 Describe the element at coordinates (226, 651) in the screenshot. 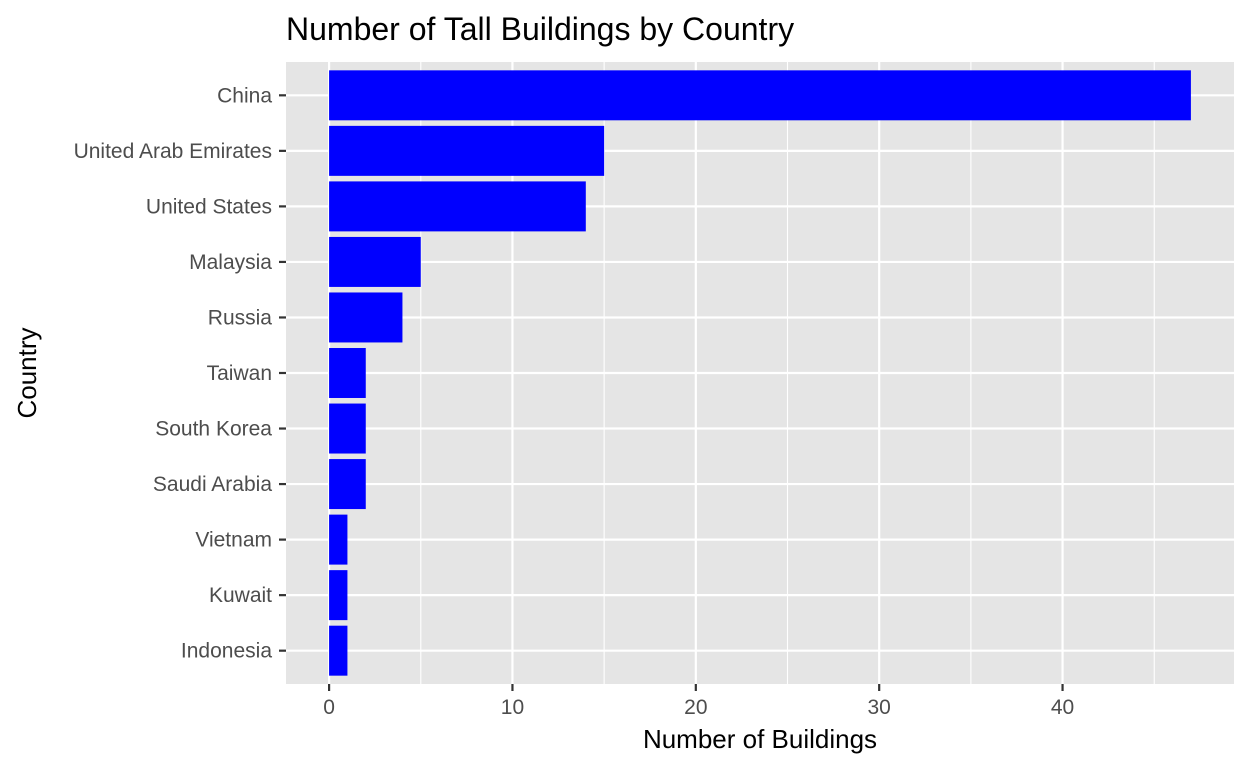

I see `y-tick-label: Indonesia` at that location.